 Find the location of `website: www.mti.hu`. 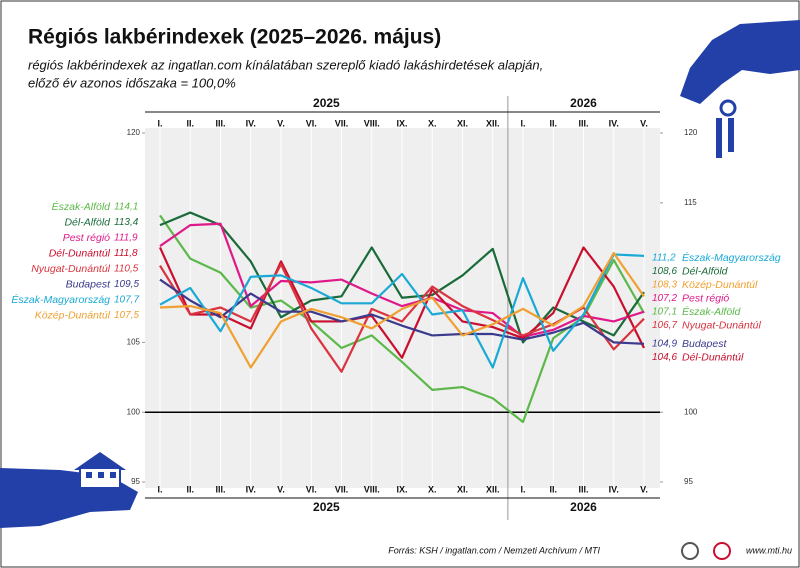

website: www.mti.hu is located at coordinates (769, 550).